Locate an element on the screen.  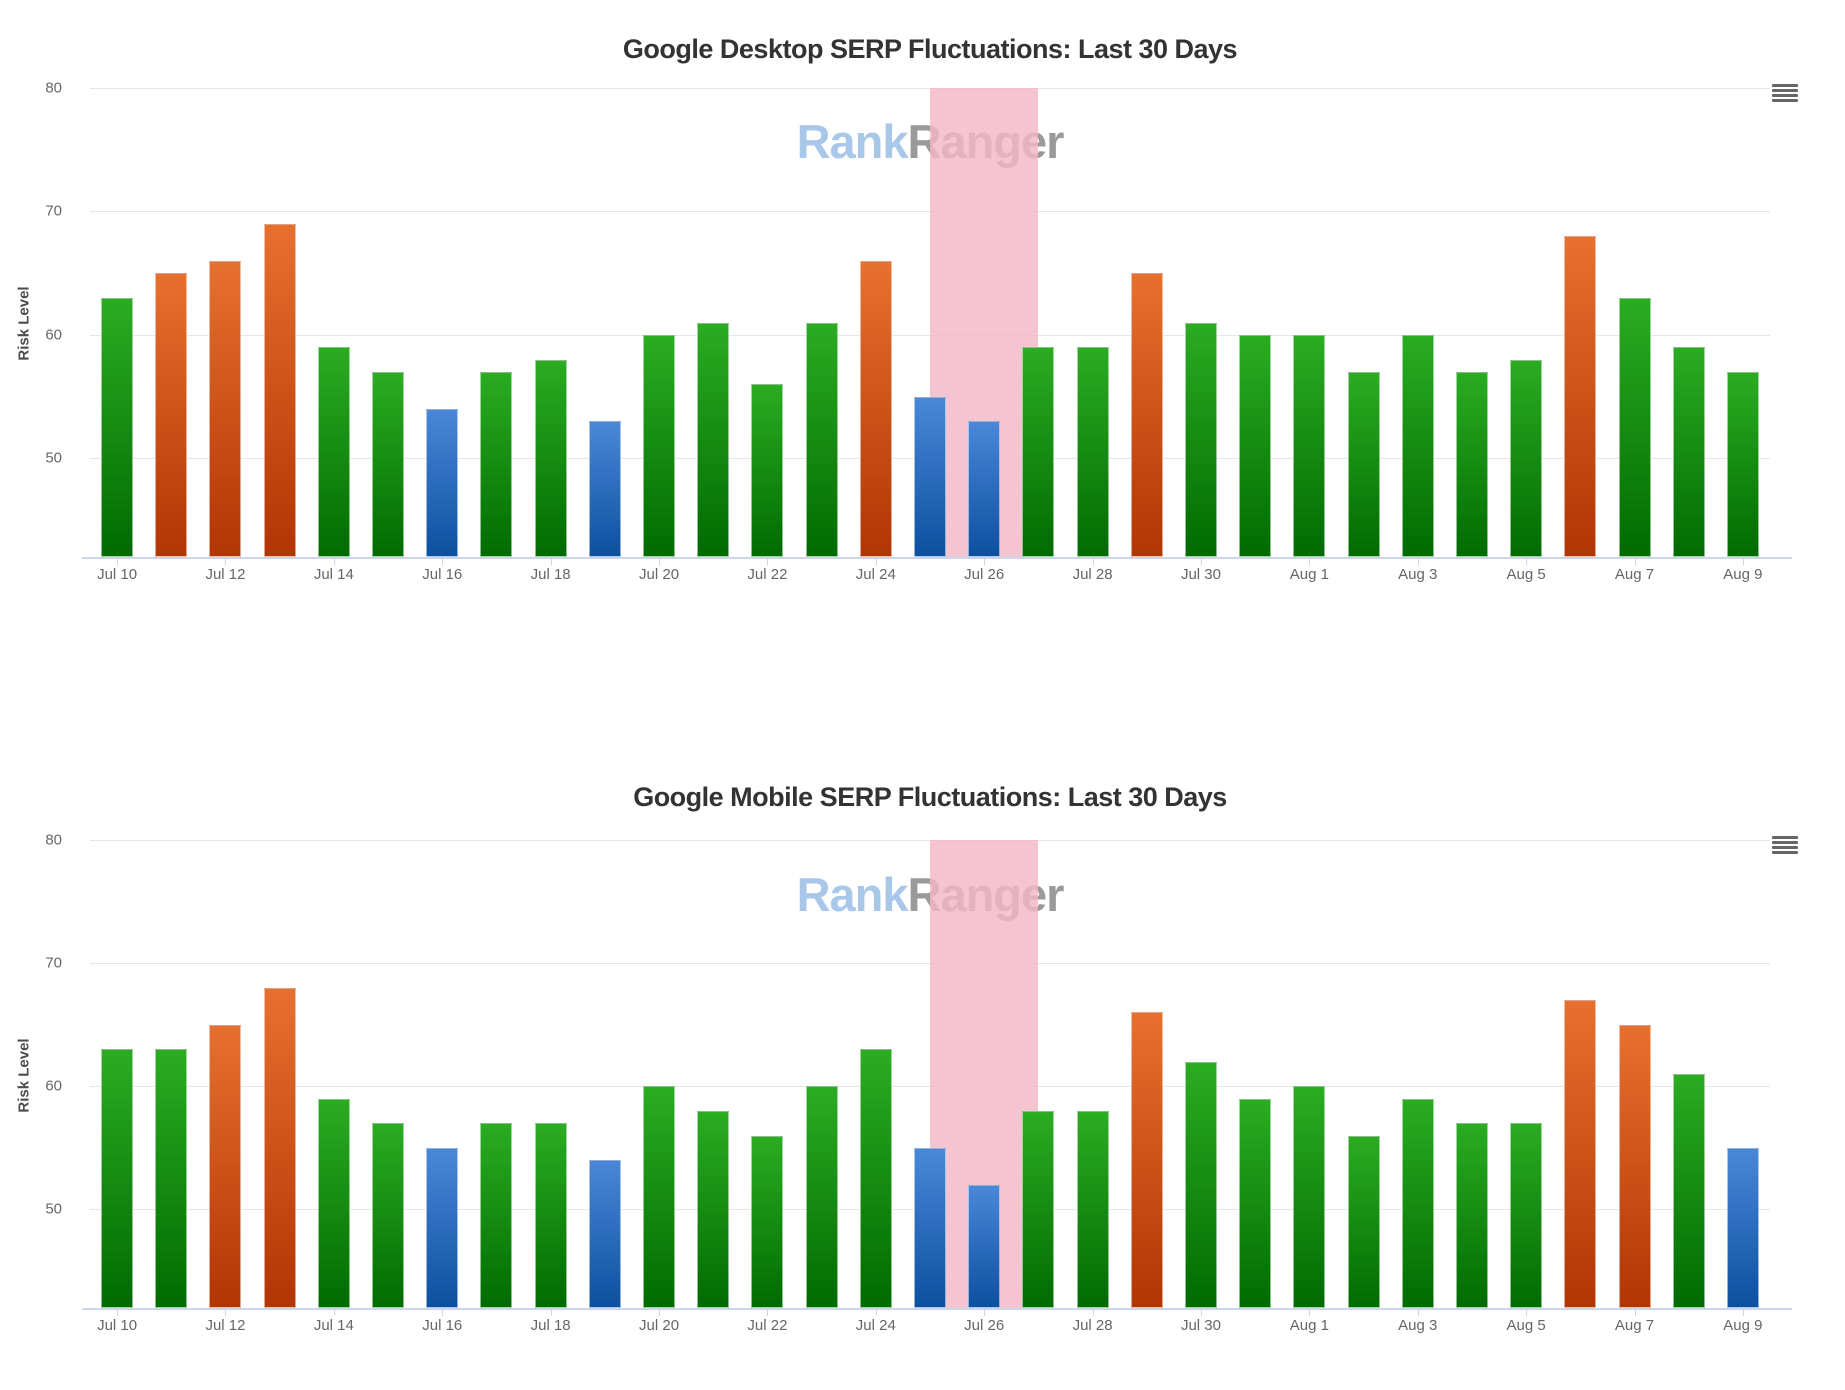
mobile-y-axis-title: Risk Level is located at coordinates (24, 1075).